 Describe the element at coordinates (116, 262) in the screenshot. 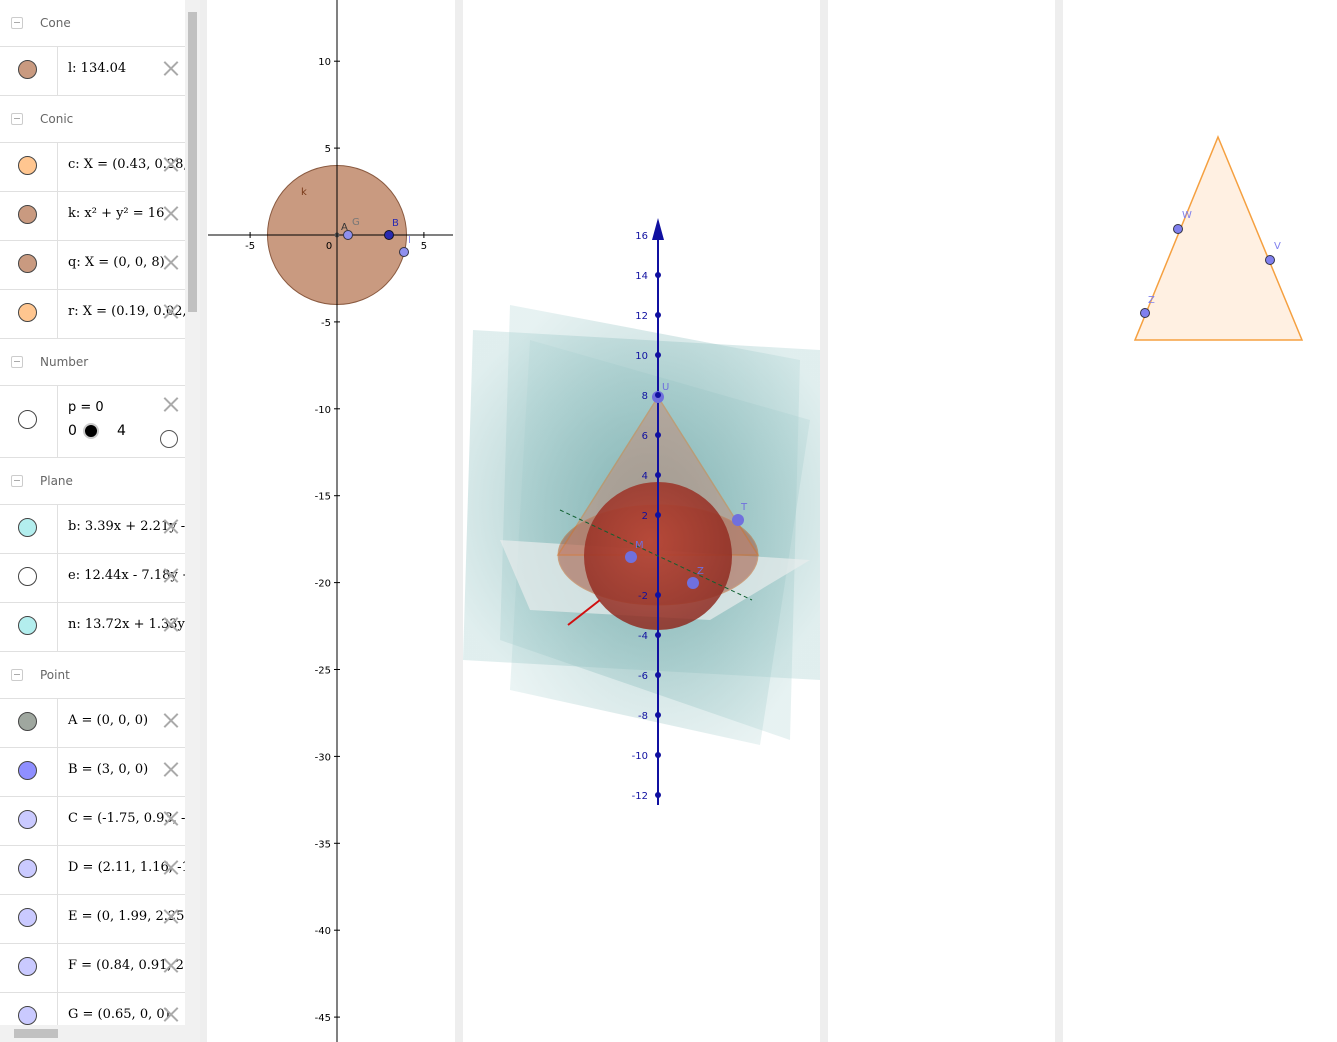

I see `definition: q: X = (0, 0, 8)` at that location.